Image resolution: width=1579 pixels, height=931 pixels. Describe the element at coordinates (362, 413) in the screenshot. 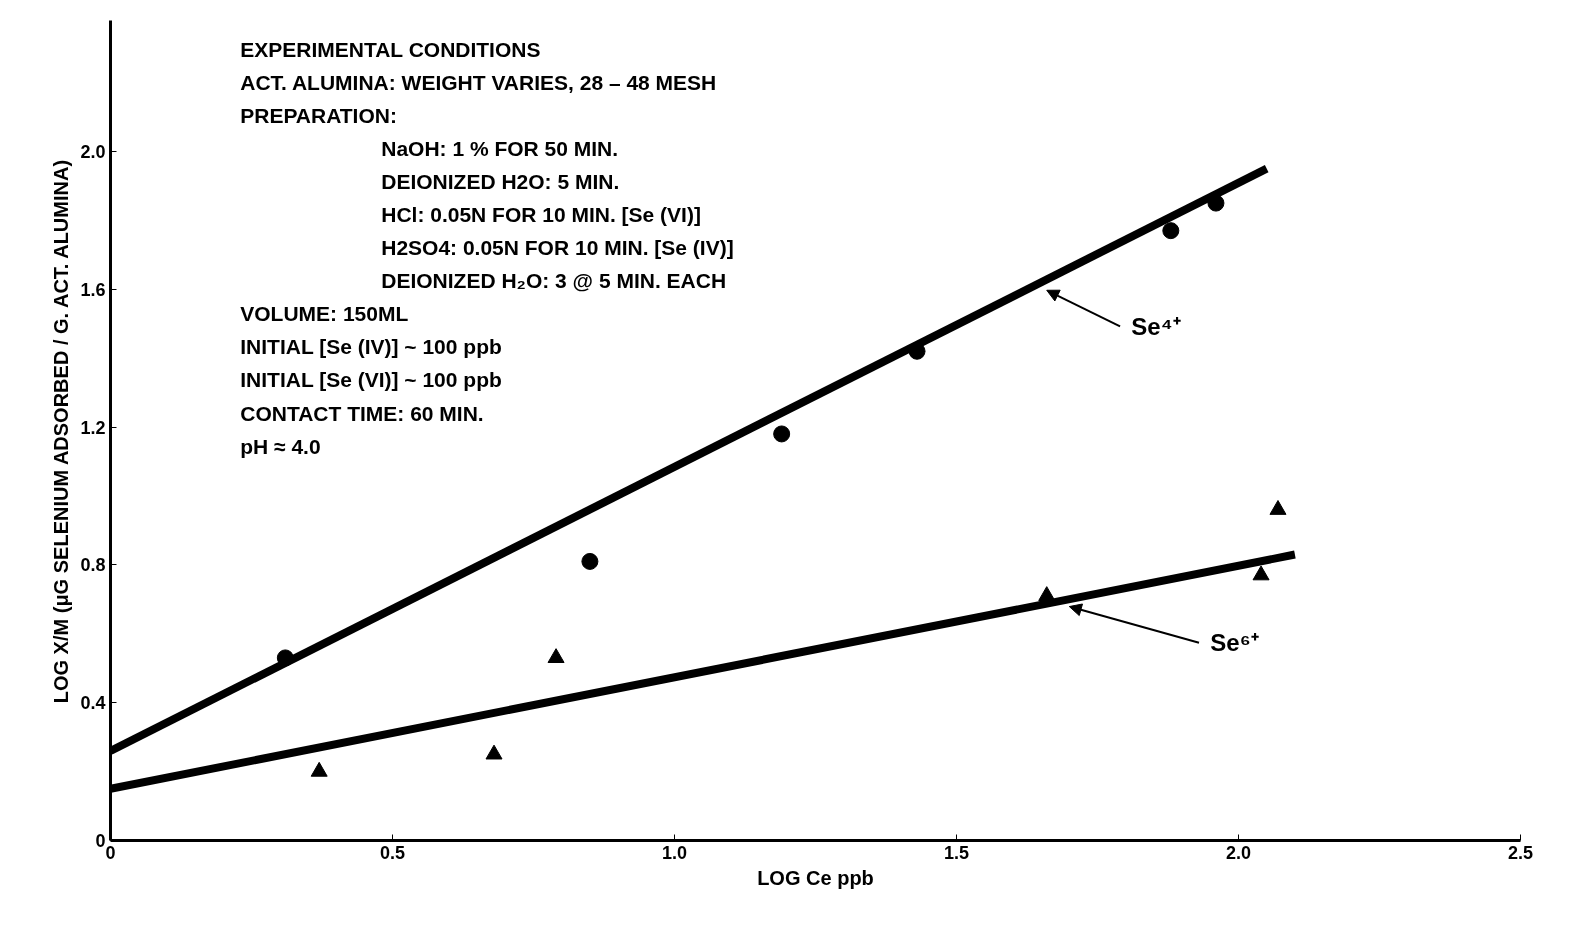

I see `annotation: CONTACT TIME: 60 MIN.` at that location.